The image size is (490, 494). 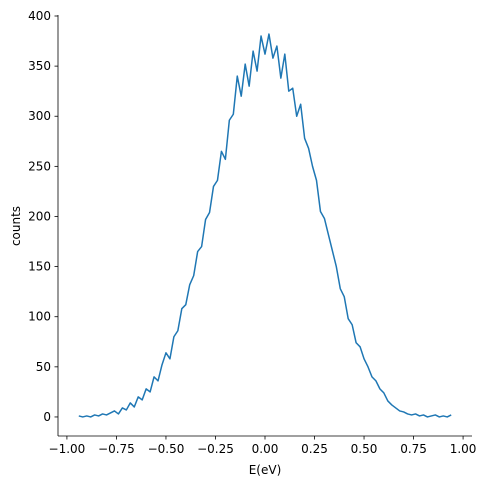 I want to click on x-axis-label: E(eV), so click(x=265, y=470).